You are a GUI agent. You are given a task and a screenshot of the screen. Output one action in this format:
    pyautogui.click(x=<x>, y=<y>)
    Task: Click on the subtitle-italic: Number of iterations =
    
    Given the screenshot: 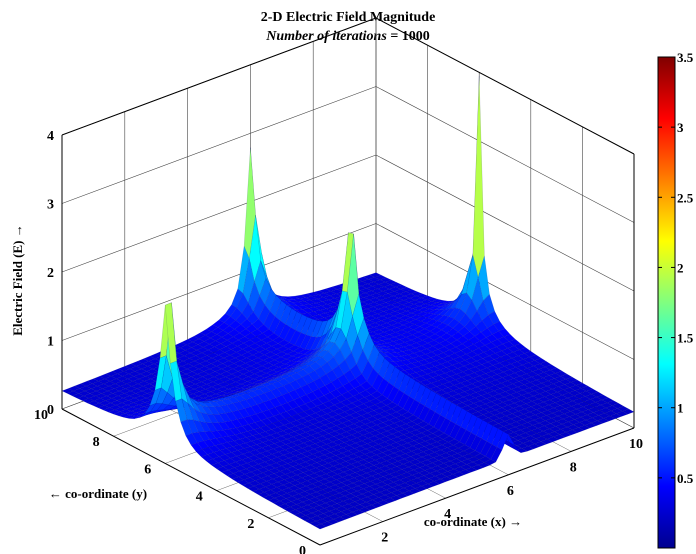 What is the action you would take?
    pyautogui.click(x=331, y=36)
    